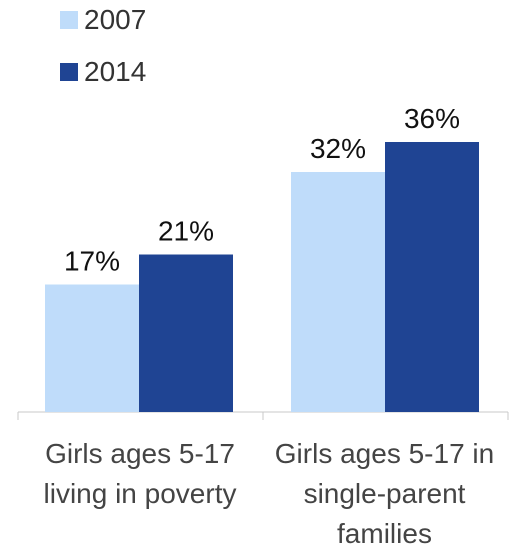 Image resolution: width=520 pixels, height=554 pixels. What do you see at coordinates (338, 148) in the screenshot?
I see `data-label-2007-1: 32%` at bounding box center [338, 148].